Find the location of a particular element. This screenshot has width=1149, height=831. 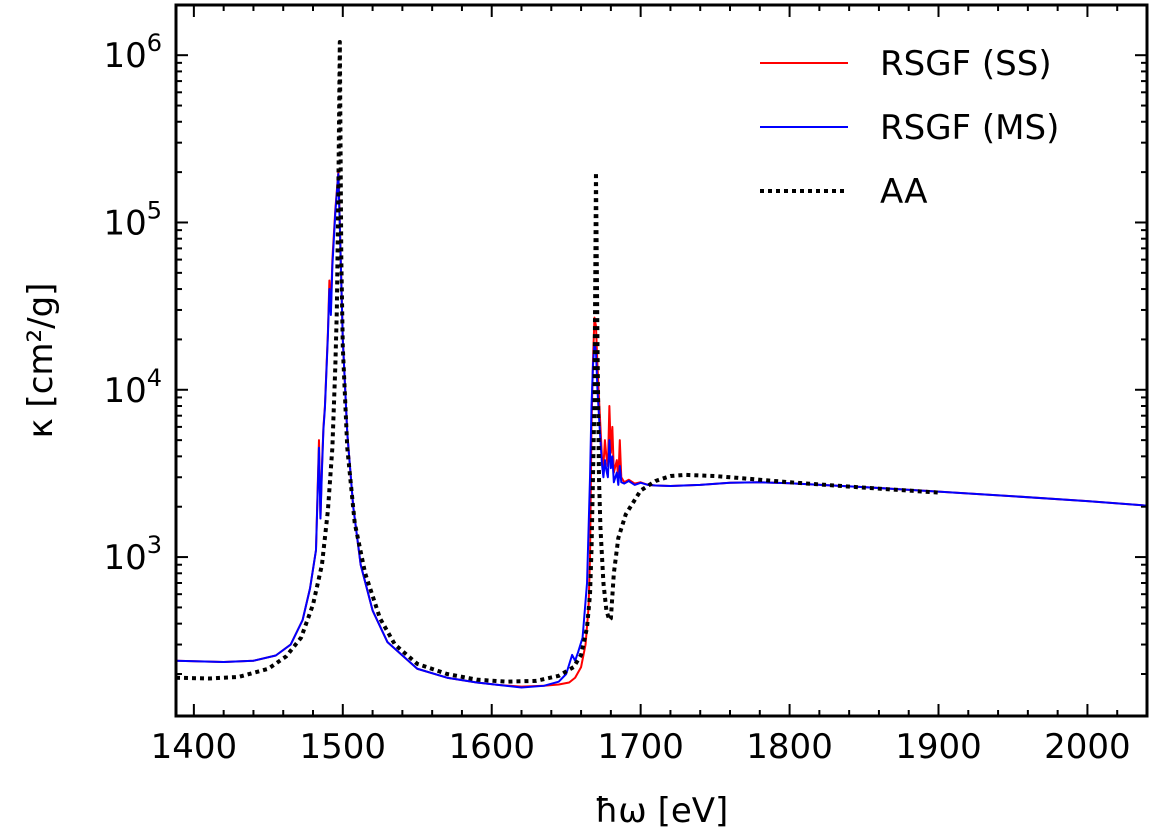

x-tick-label: 1600 is located at coordinates (491, 747).